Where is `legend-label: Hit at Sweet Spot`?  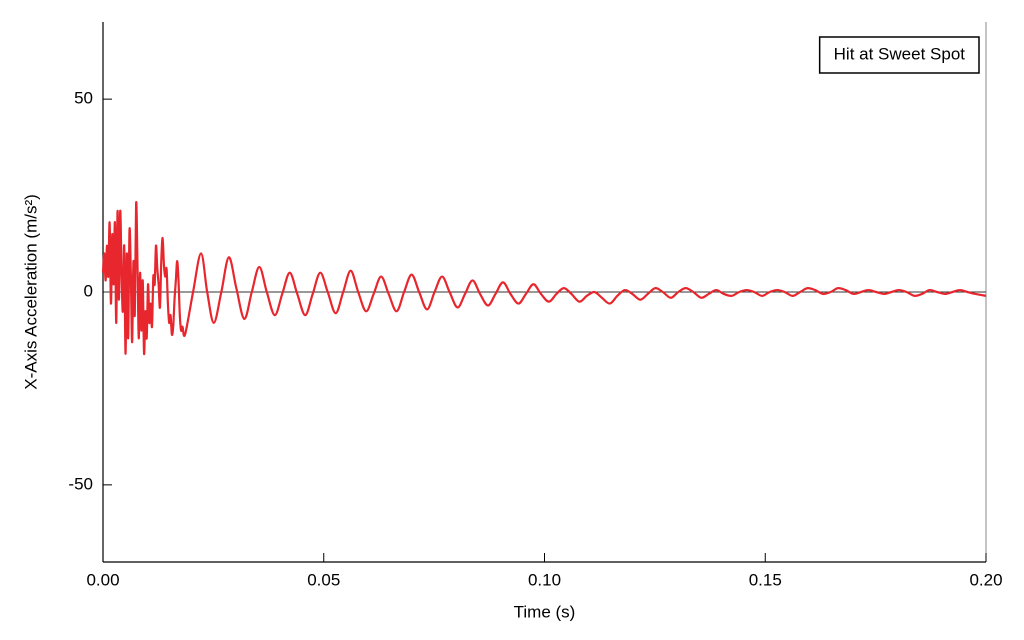
legend-label: Hit at Sweet Spot is located at coordinates (900, 53).